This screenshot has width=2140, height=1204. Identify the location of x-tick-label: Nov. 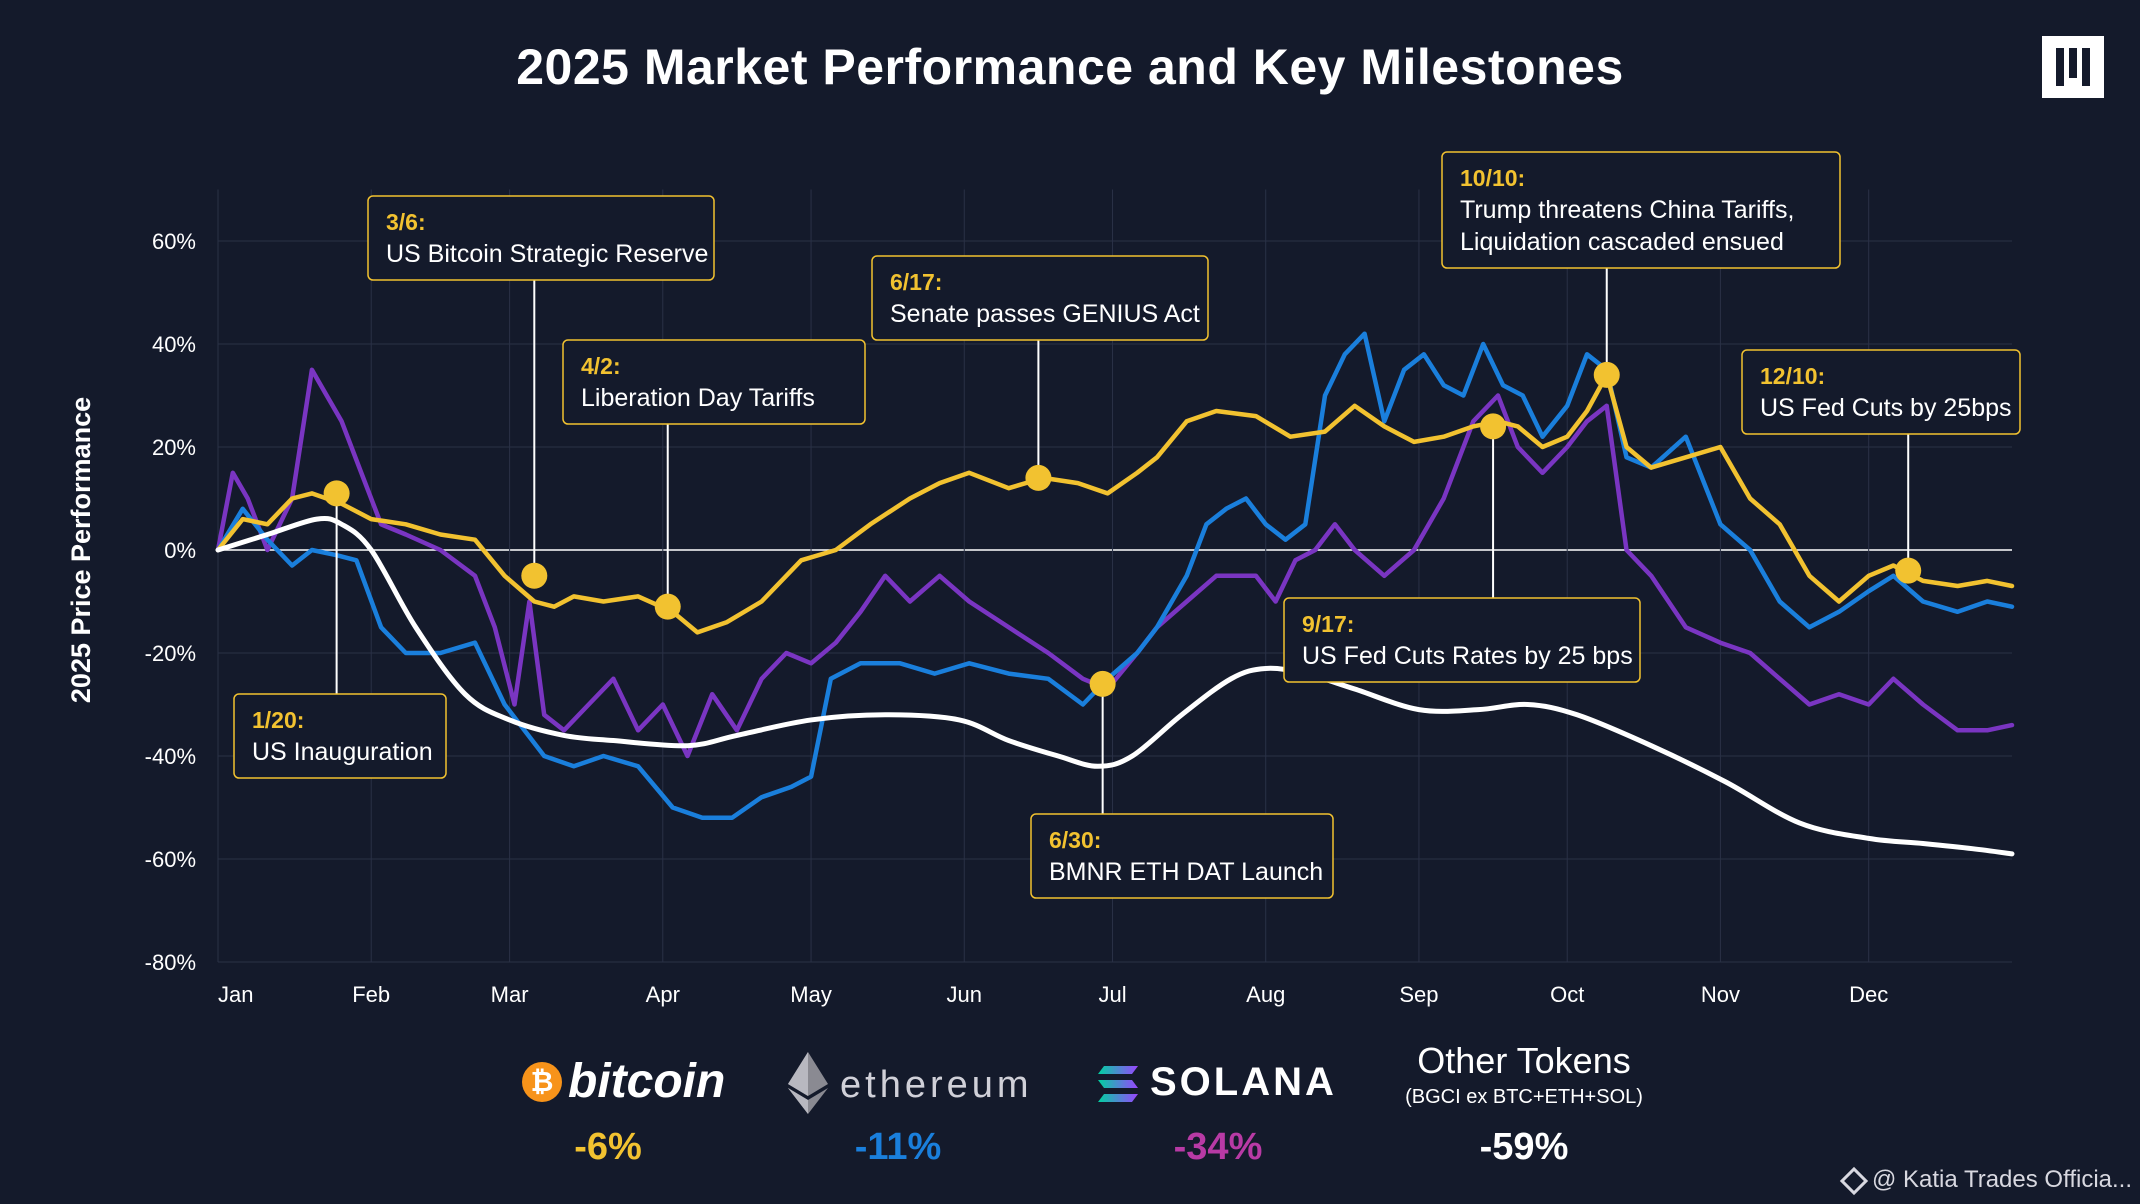
(1720, 994).